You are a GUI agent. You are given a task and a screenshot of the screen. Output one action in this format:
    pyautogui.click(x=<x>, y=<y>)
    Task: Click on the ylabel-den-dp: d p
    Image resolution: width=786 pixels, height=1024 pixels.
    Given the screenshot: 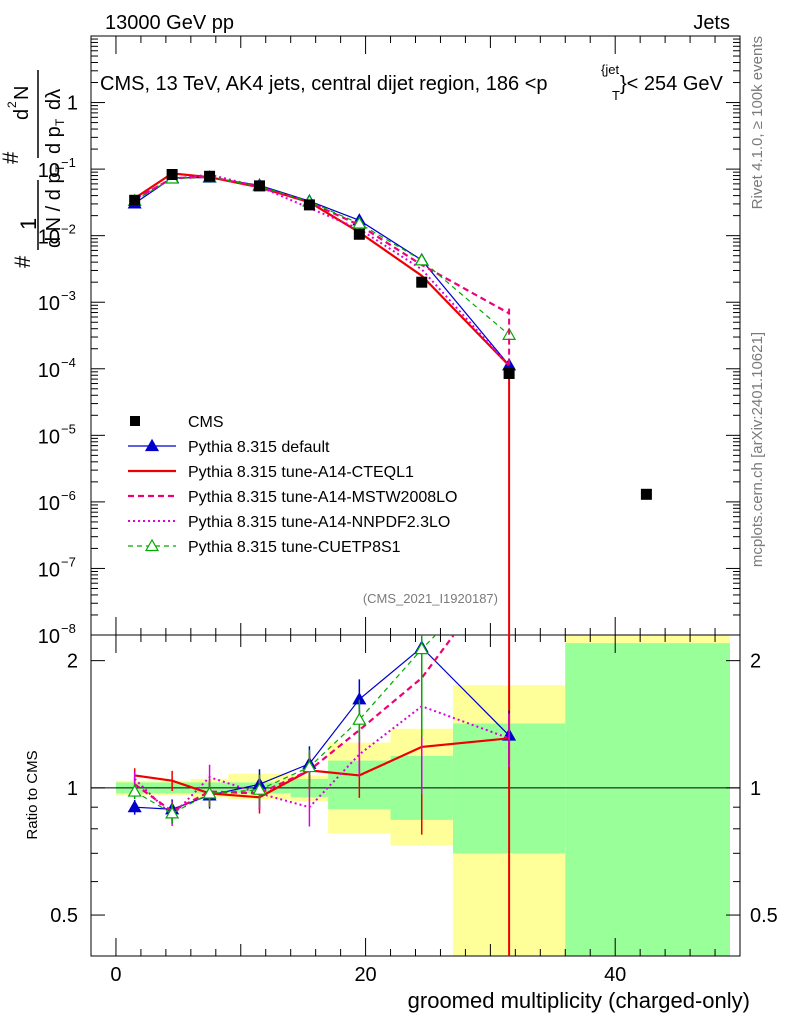 What is the action you would take?
    pyautogui.click(x=54, y=140)
    